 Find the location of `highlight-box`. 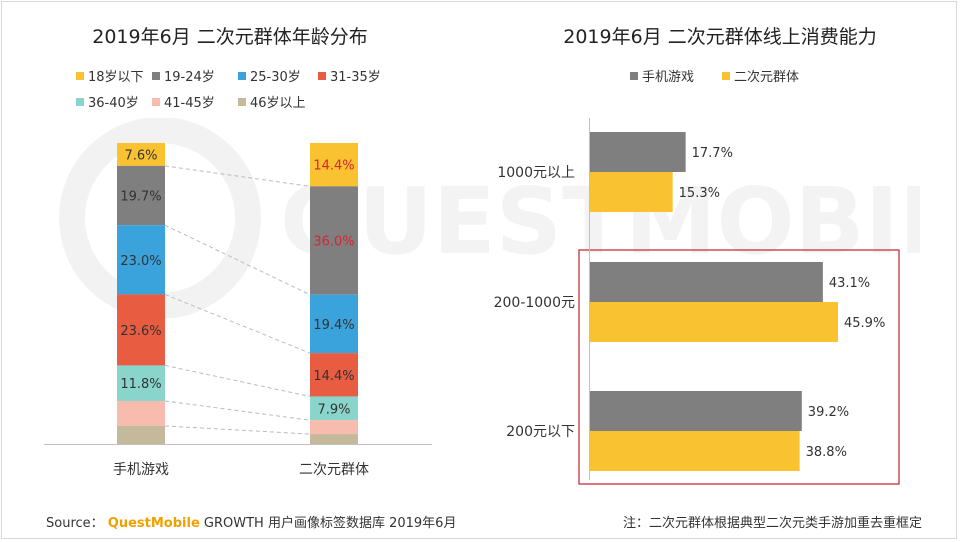

highlight-box is located at coordinates (739, 367).